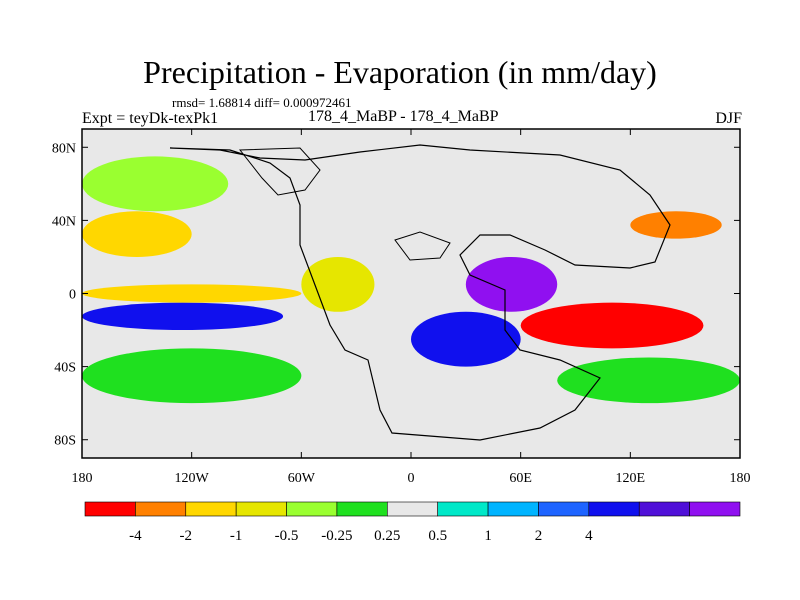  Describe the element at coordinates (64, 221) in the screenshot. I see `y-tick-label-1: 40N` at that location.